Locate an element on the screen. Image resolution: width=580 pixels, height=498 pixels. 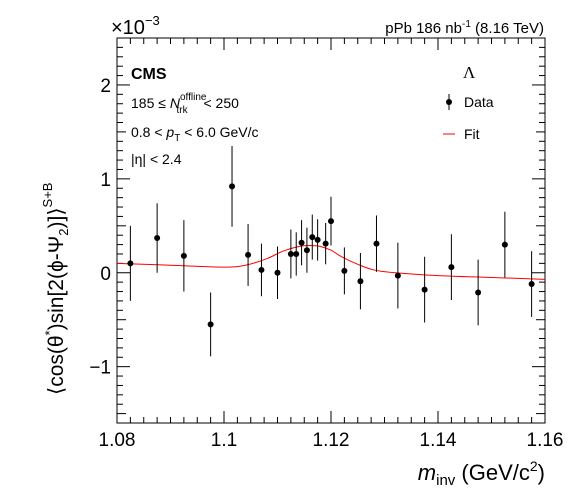
cms-label: CMS is located at coordinates (149, 74).